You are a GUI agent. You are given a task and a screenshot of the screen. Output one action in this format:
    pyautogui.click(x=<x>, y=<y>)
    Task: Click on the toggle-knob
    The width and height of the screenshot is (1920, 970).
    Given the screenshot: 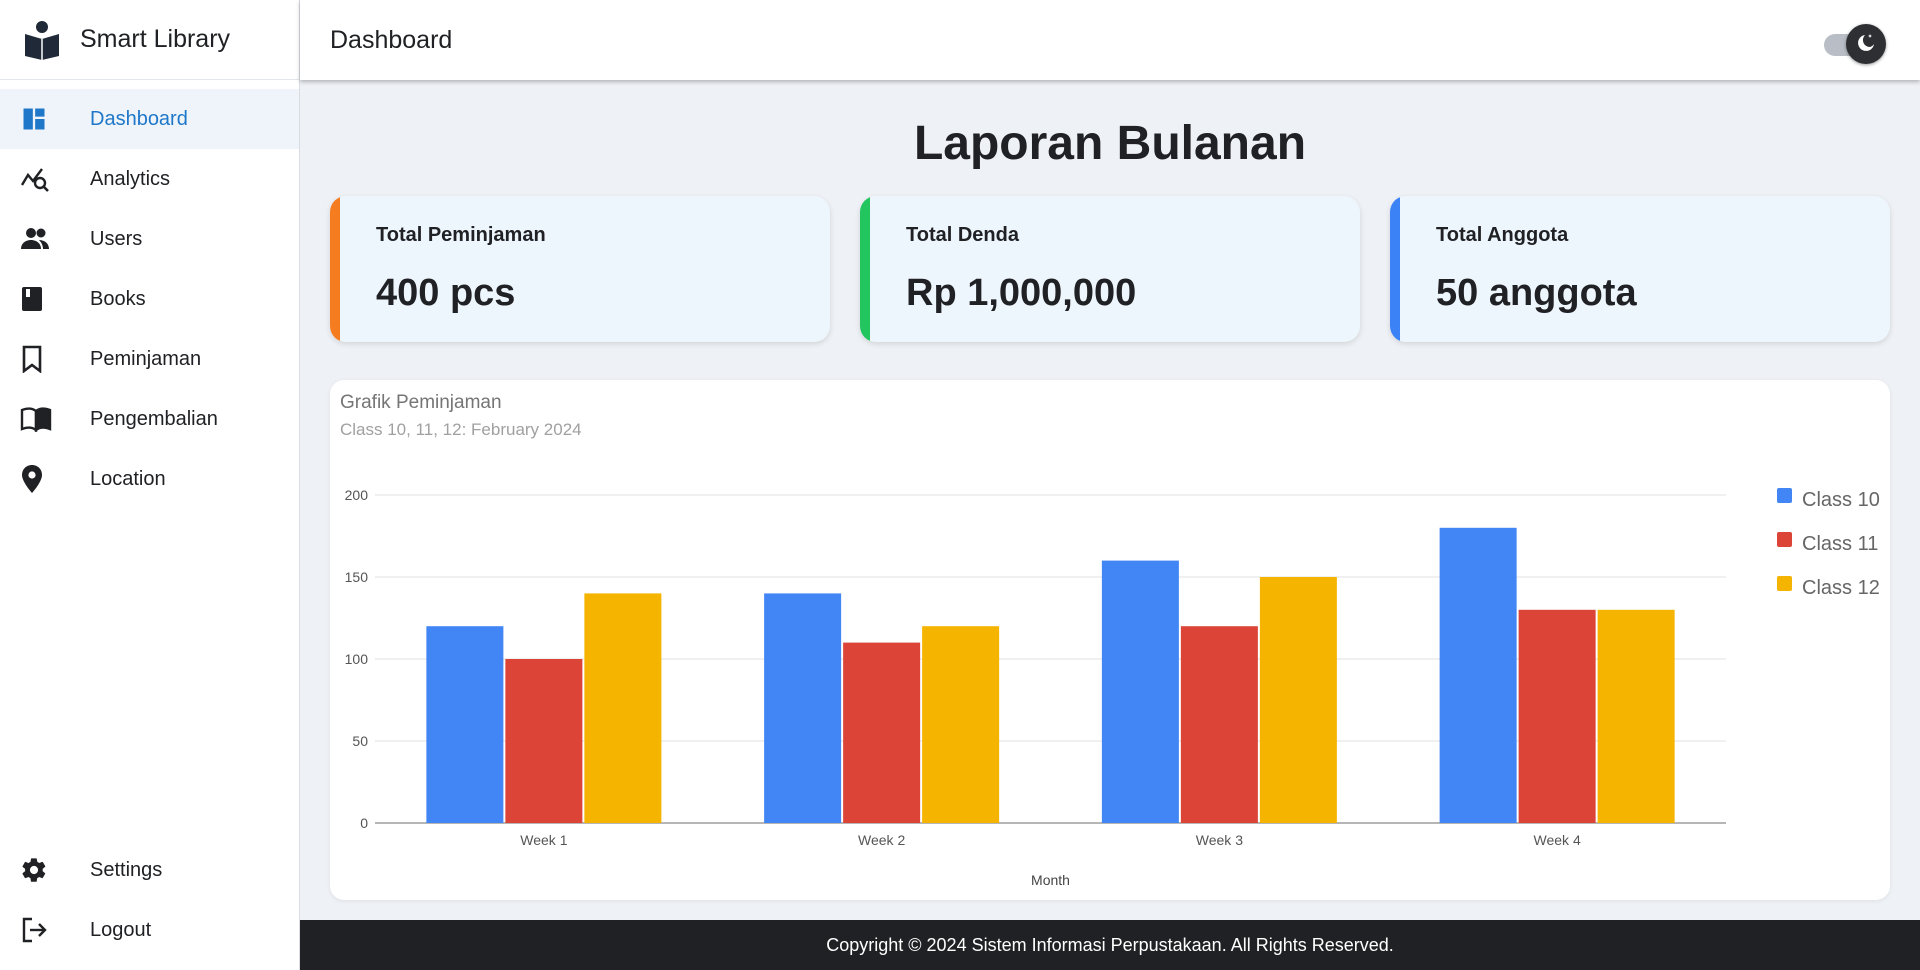 What is the action you would take?
    pyautogui.click(x=1866, y=44)
    